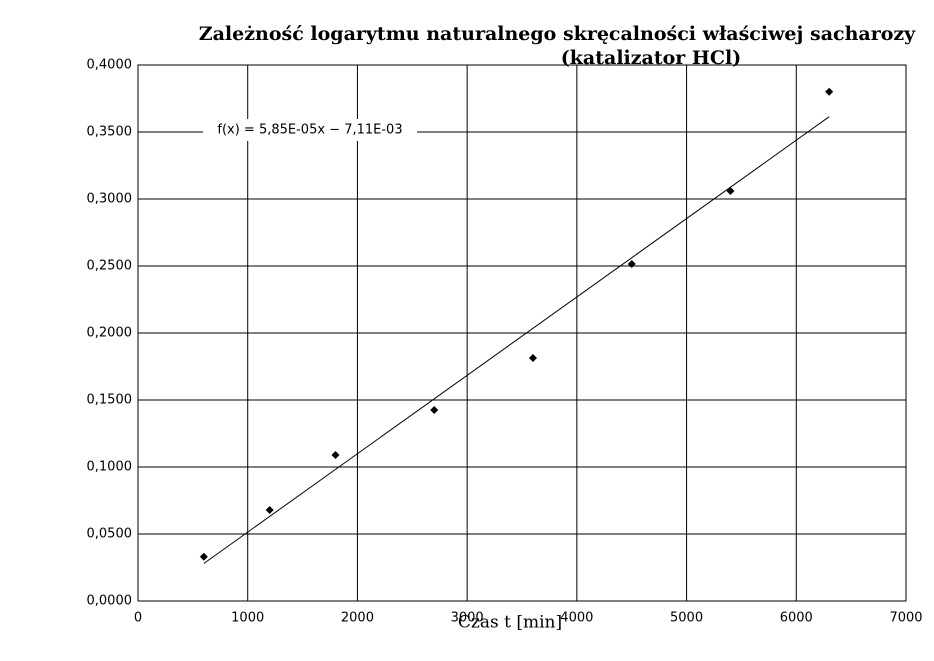 Image resolution: width=934 pixels, height=661 pixels. I want to click on x-tick-label: 2000, so click(357, 618).